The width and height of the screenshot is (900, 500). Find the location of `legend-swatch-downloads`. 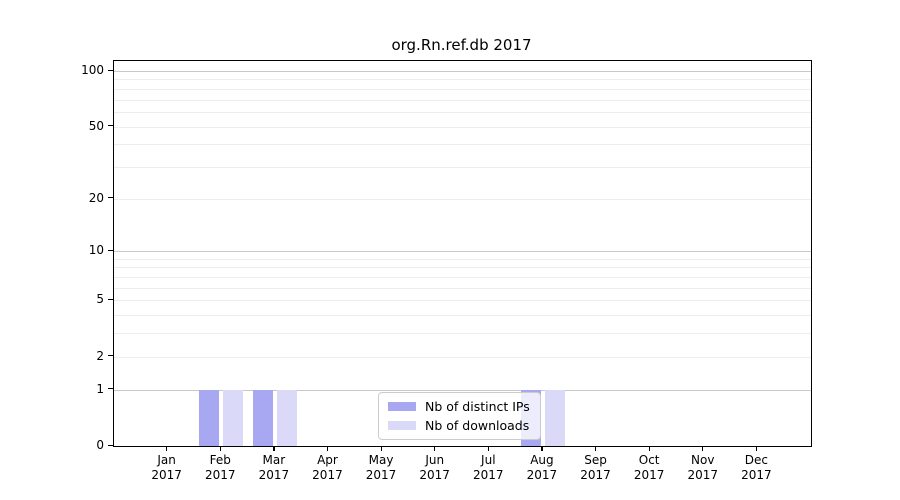

legend-swatch-downloads is located at coordinates (402, 425).